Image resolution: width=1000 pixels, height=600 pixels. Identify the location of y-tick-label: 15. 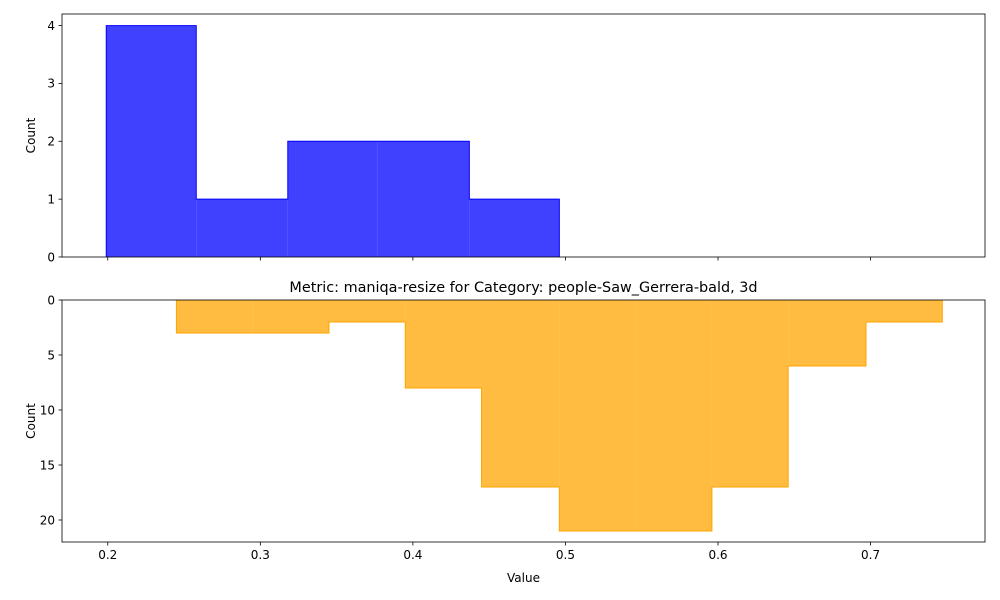
(47, 465).